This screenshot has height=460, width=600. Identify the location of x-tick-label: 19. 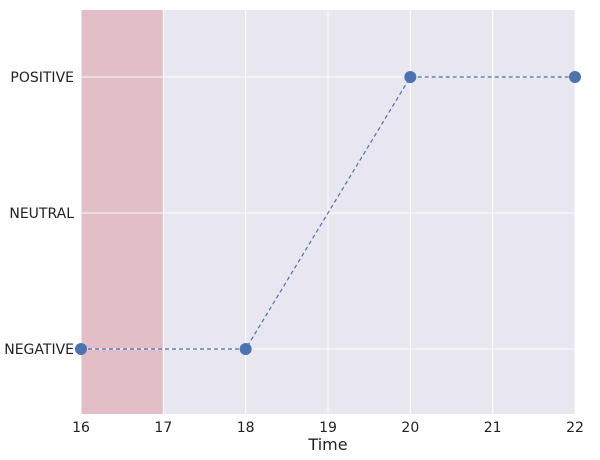
(328, 428).